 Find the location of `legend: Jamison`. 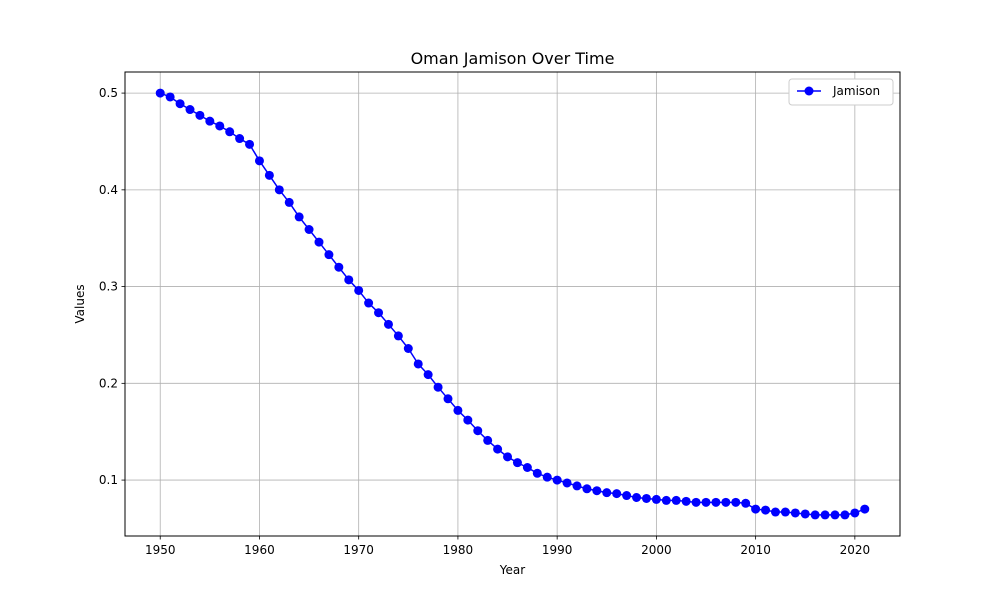

legend: Jamison is located at coordinates (841, 92).